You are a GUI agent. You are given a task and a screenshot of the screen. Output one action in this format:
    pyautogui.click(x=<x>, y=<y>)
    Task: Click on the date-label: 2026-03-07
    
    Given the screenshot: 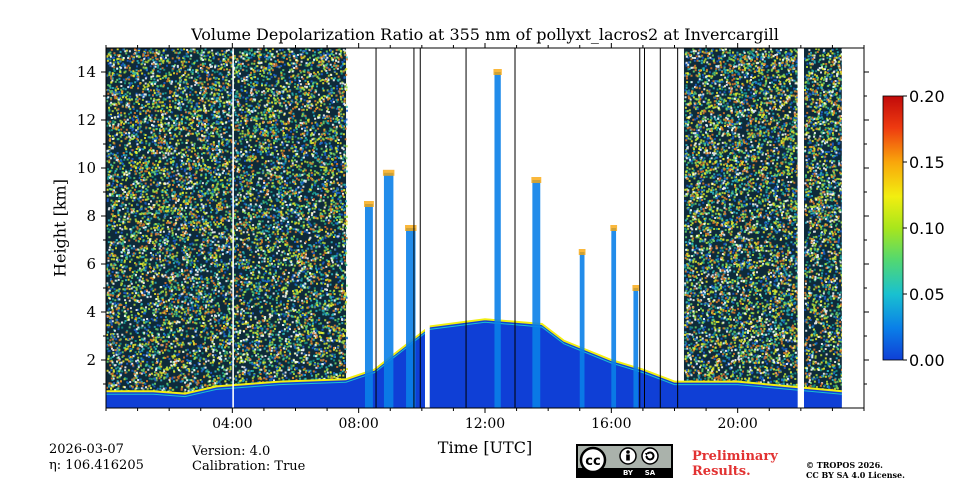 What is the action you would take?
    pyautogui.click(x=86, y=449)
    